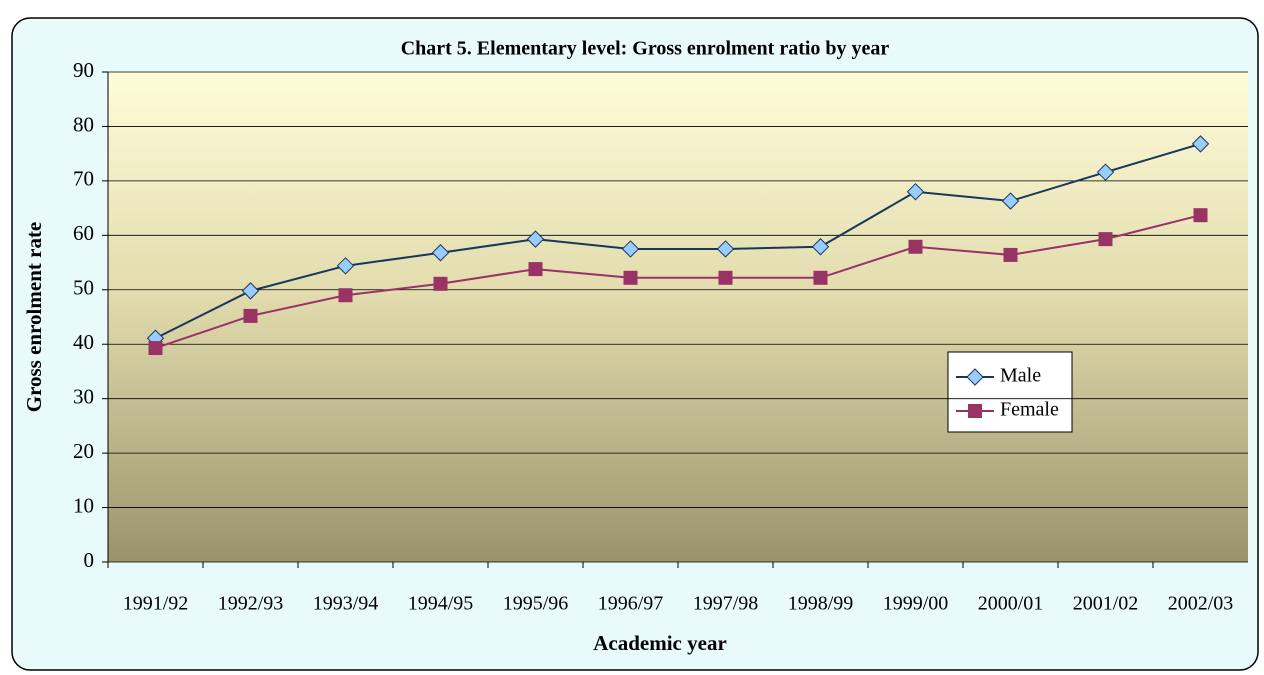 The image size is (1264, 675). Describe the element at coordinates (726, 604) in the screenshot. I see `x-tick-label: 1997/98` at that location.